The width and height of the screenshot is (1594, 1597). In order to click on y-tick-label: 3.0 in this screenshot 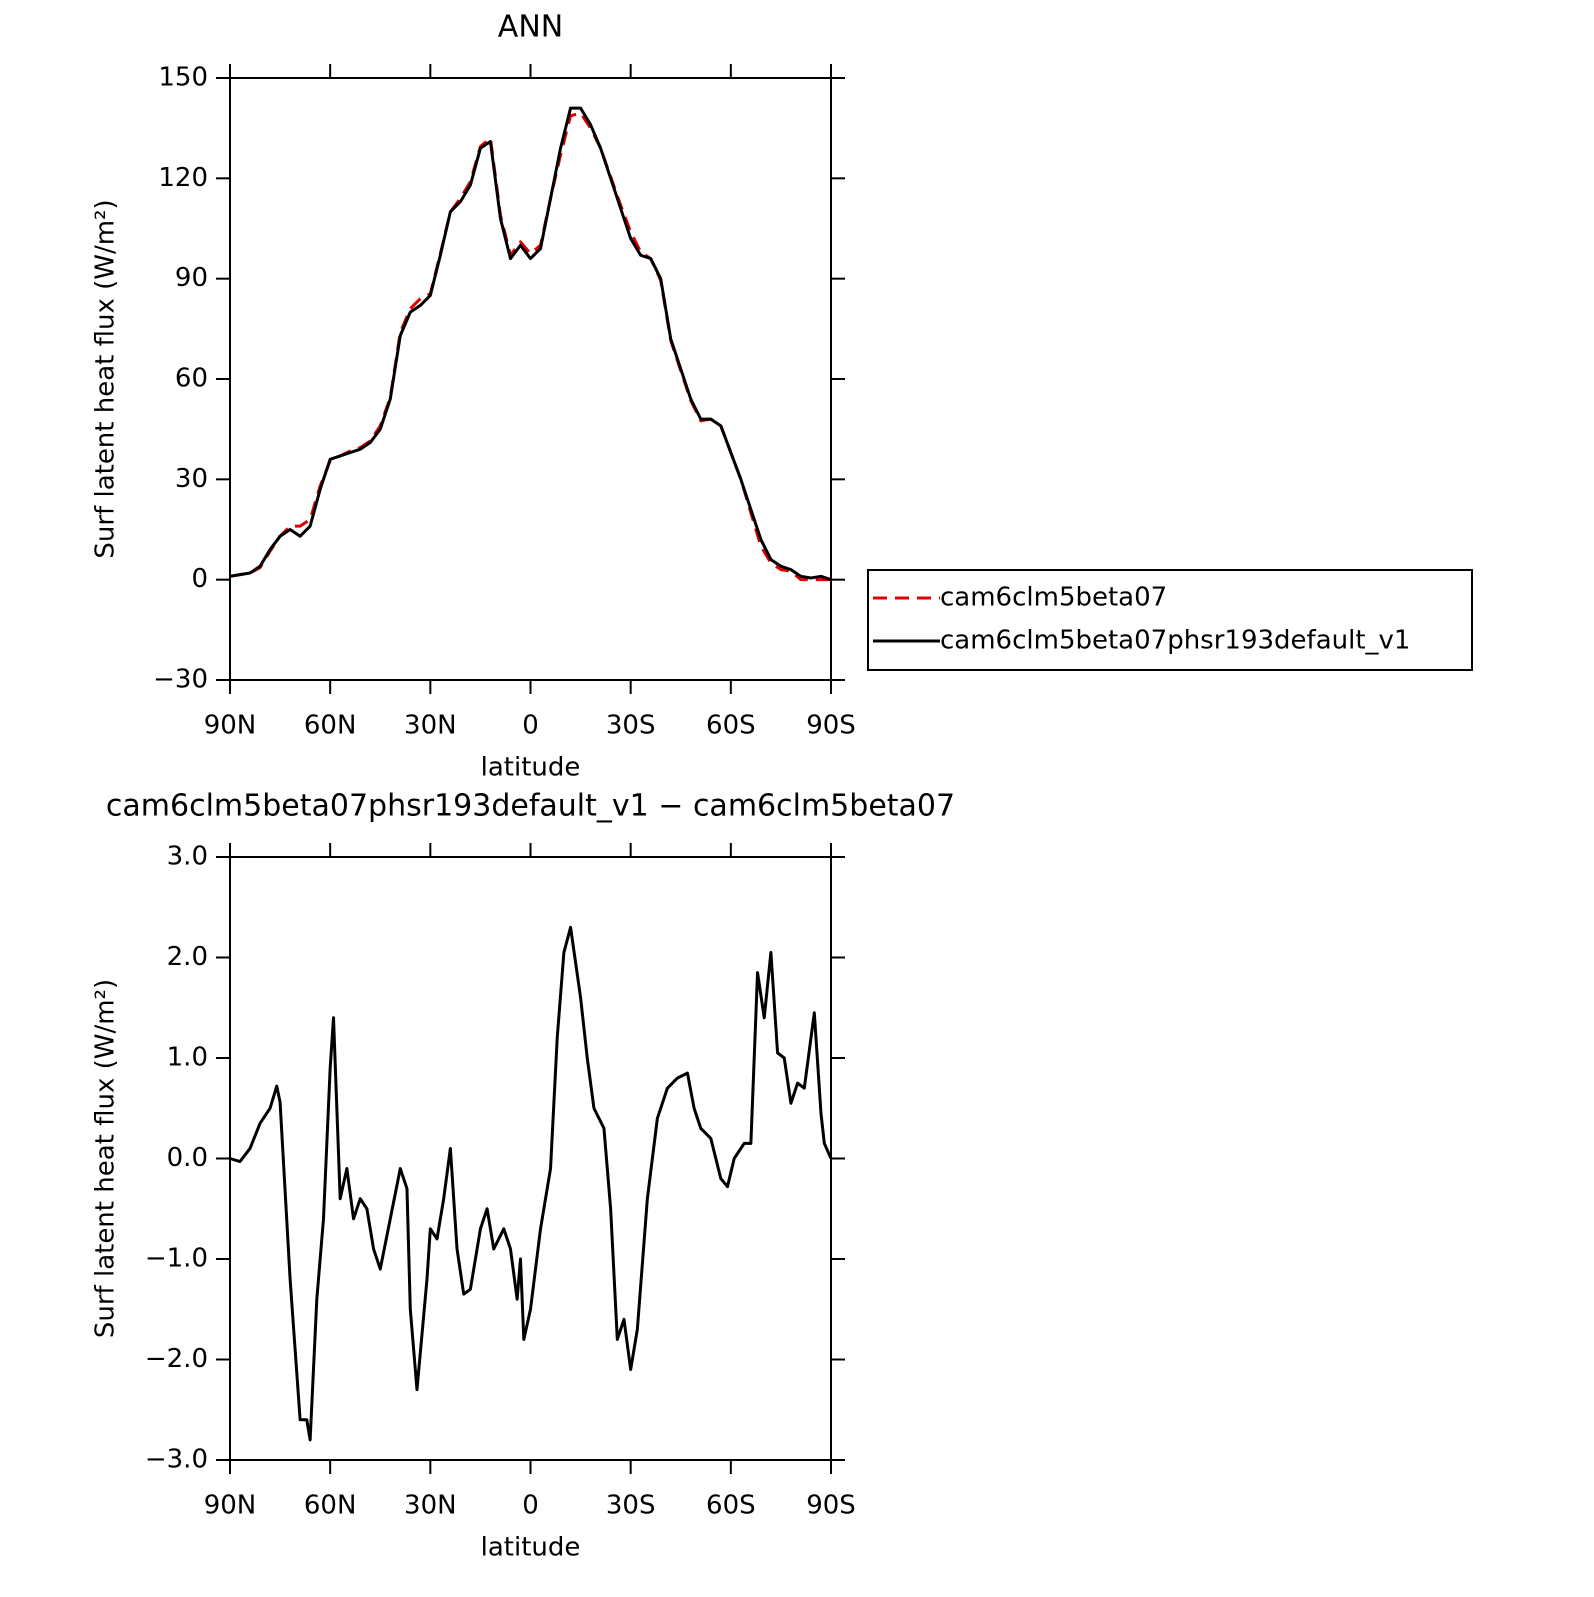, I will do `click(187, 857)`.